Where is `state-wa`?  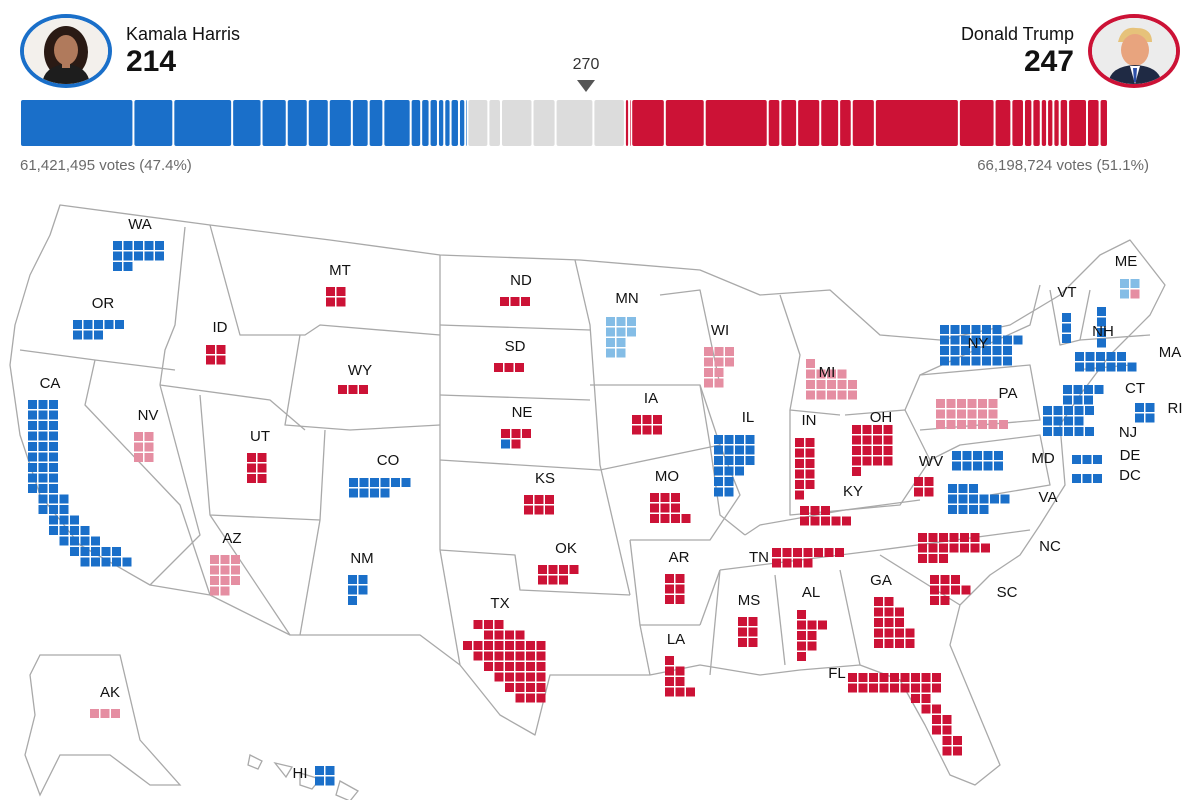 state-wa is located at coordinates (138, 256).